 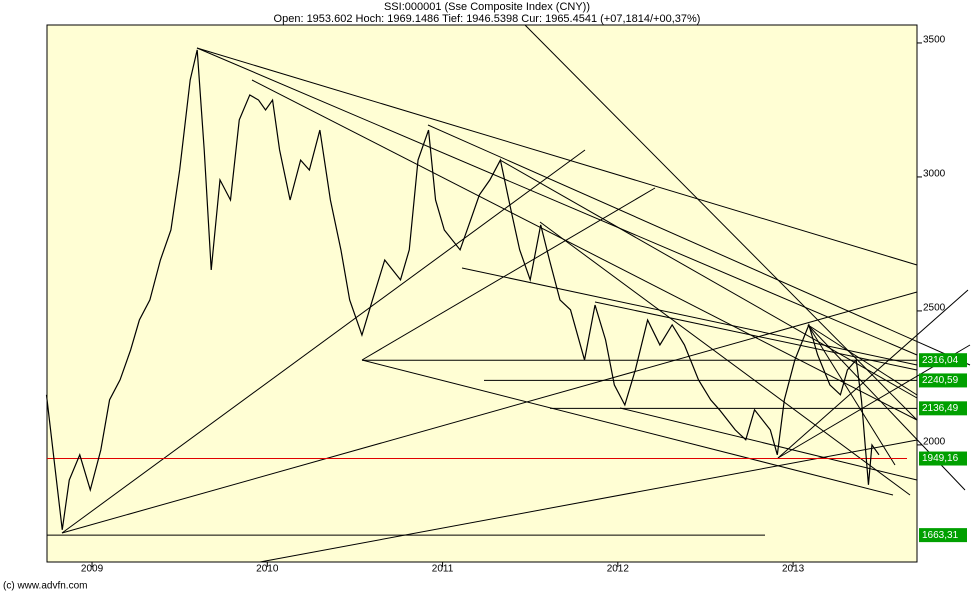 What do you see at coordinates (92, 569) in the screenshot?
I see `x-tick-label: 2009` at bounding box center [92, 569].